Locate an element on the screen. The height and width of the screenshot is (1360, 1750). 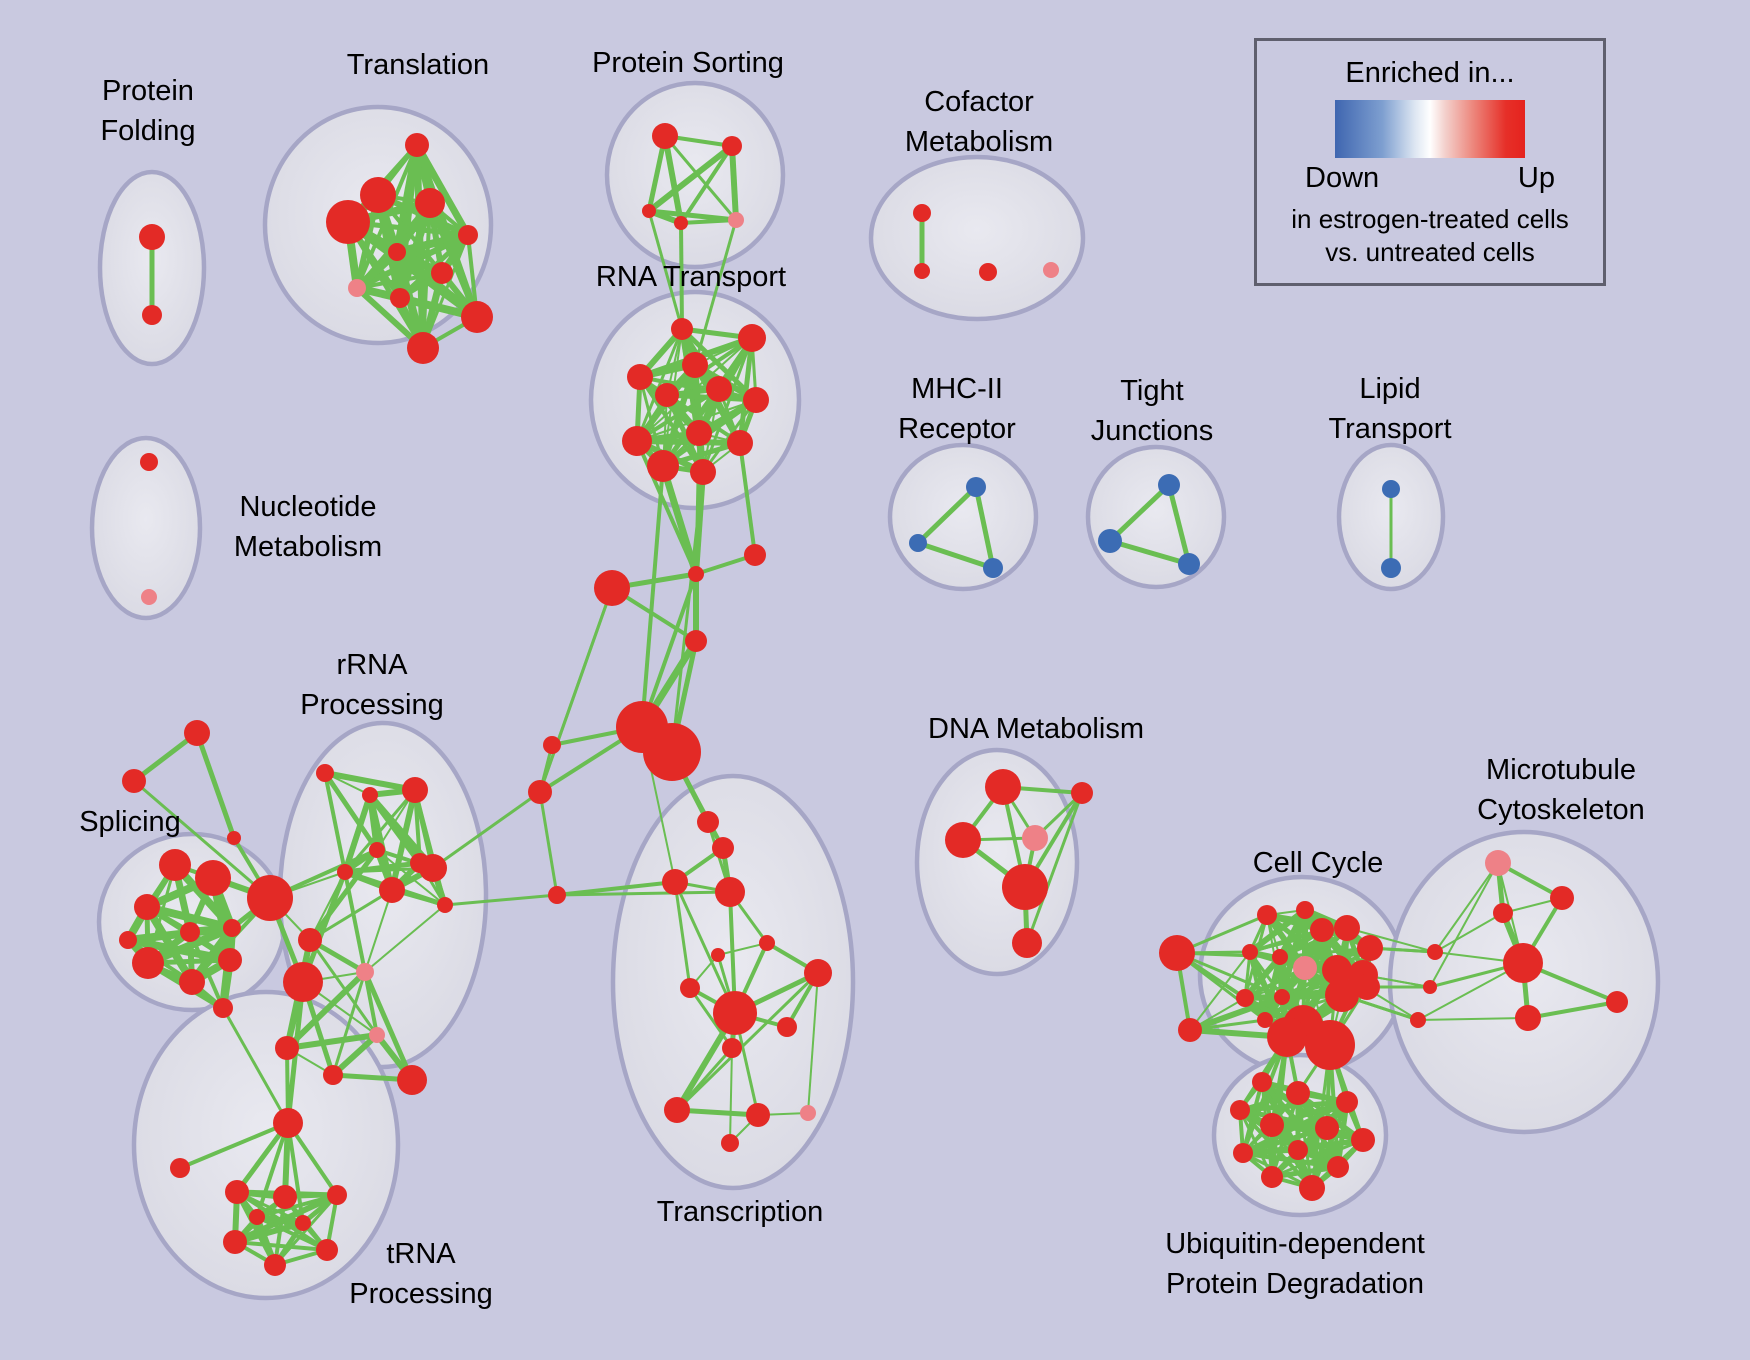
network-node-nucleotide-metabolism is located at coordinates (149, 597).